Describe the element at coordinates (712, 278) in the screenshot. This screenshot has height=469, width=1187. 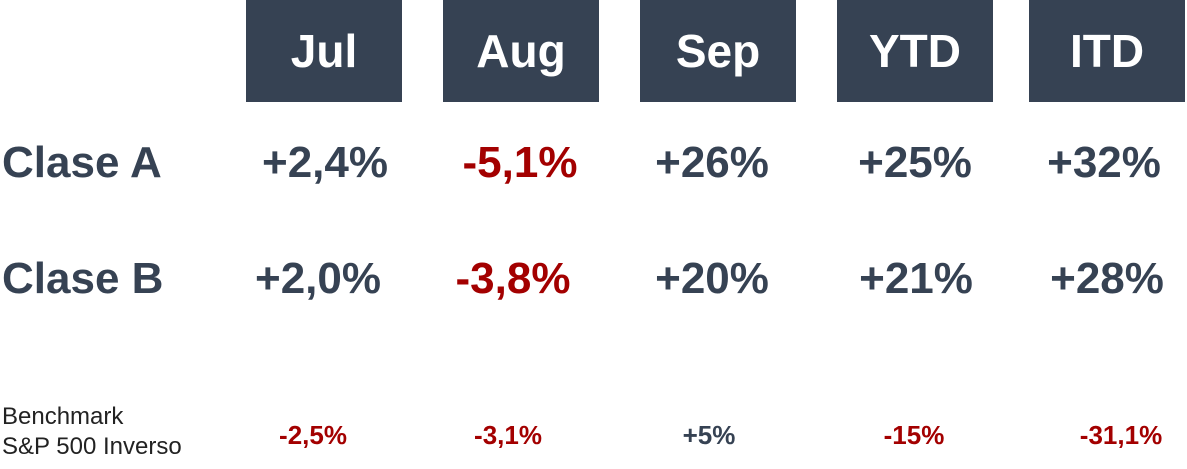
I see `value-clase-b-sep: +20%` at that location.